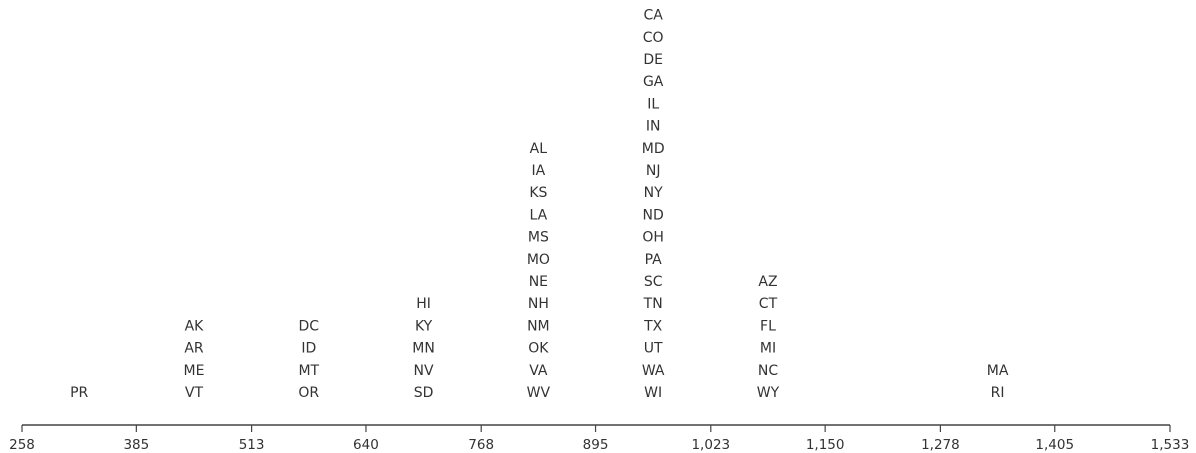 This screenshot has height=453, width=1196. What do you see at coordinates (768, 326) in the screenshot?
I see `state-label: FL` at bounding box center [768, 326].